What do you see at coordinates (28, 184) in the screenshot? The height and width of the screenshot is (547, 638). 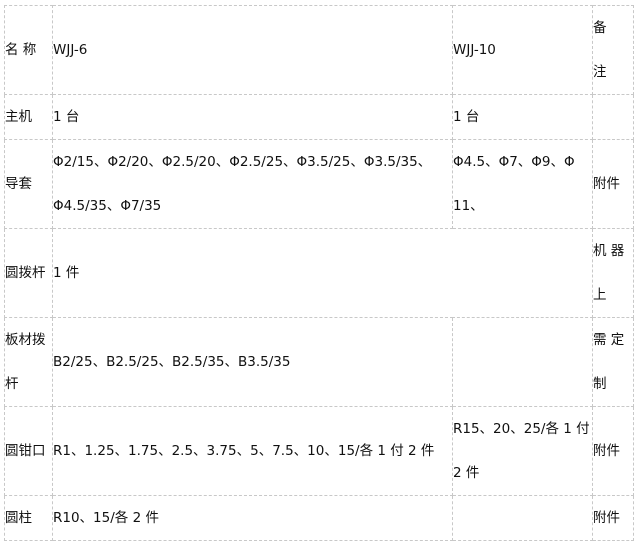 I see `cell-name: 导套` at bounding box center [28, 184].